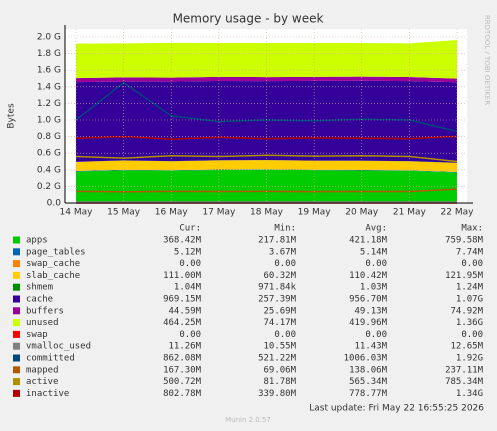  What do you see at coordinates (469, 394) in the screenshot?
I see `stat-value: 1.34G` at bounding box center [469, 394].